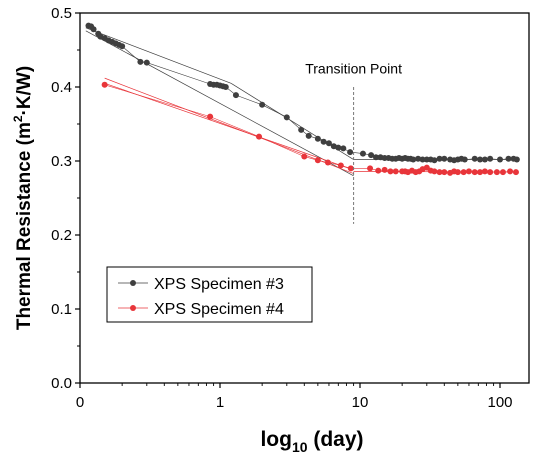 The height and width of the screenshot is (457, 550). Describe the element at coordinates (61, 161) in the screenshot. I see `y-tick-label: 0.3` at that location.